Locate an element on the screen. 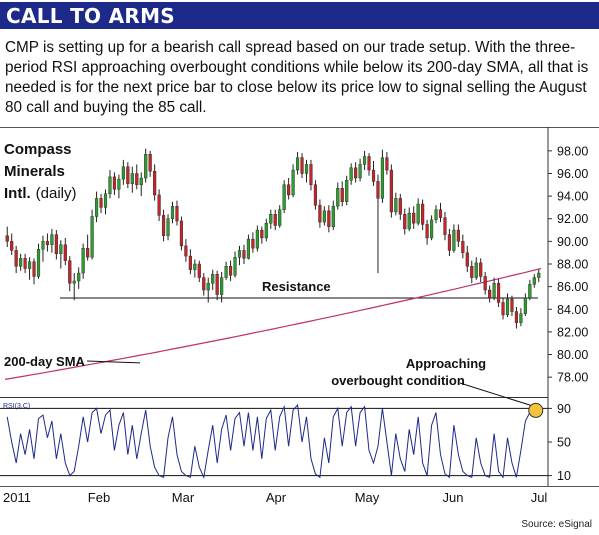  price-tick-label: 80.00 is located at coordinates (572, 355).